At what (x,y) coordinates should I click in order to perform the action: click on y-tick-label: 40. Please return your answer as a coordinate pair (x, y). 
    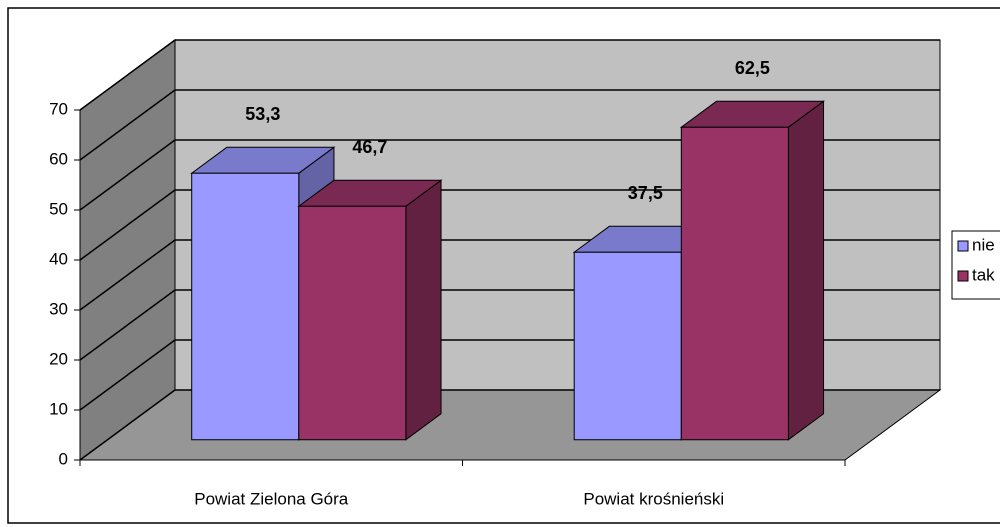
    Looking at the image, I should click on (58, 258).